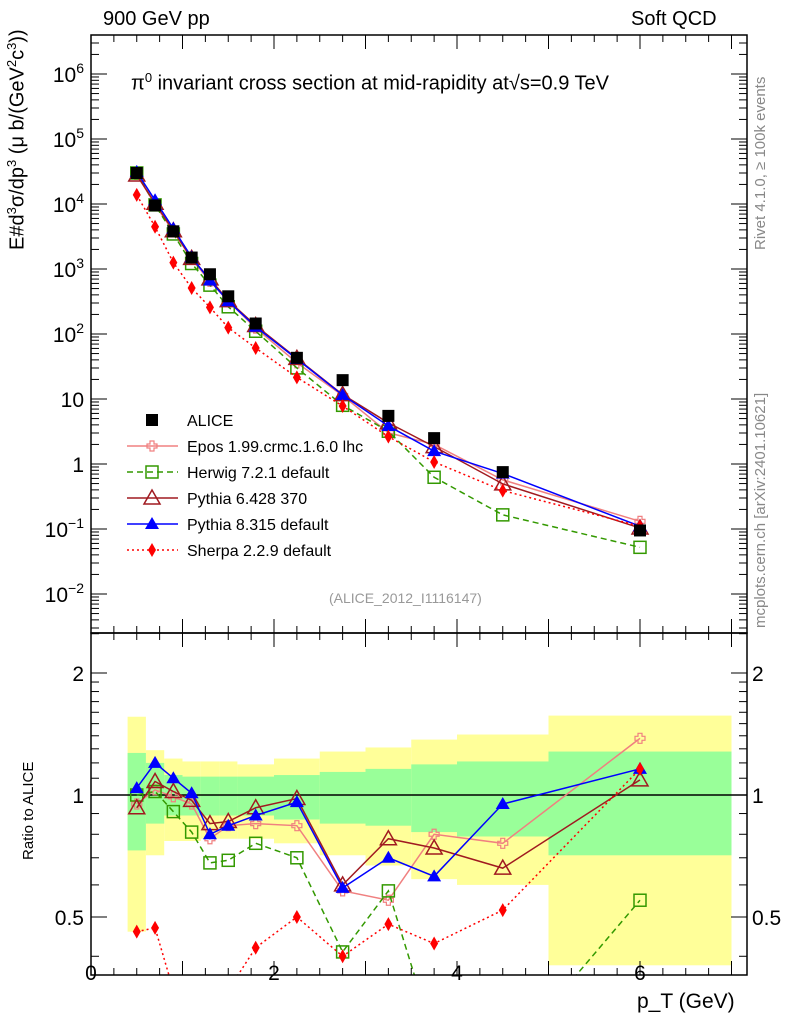 The height and width of the screenshot is (1024, 786). Describe the element at coordinates (78, 674) in the screenshot. I see `ratio-y-tick-label: 2` at that location.